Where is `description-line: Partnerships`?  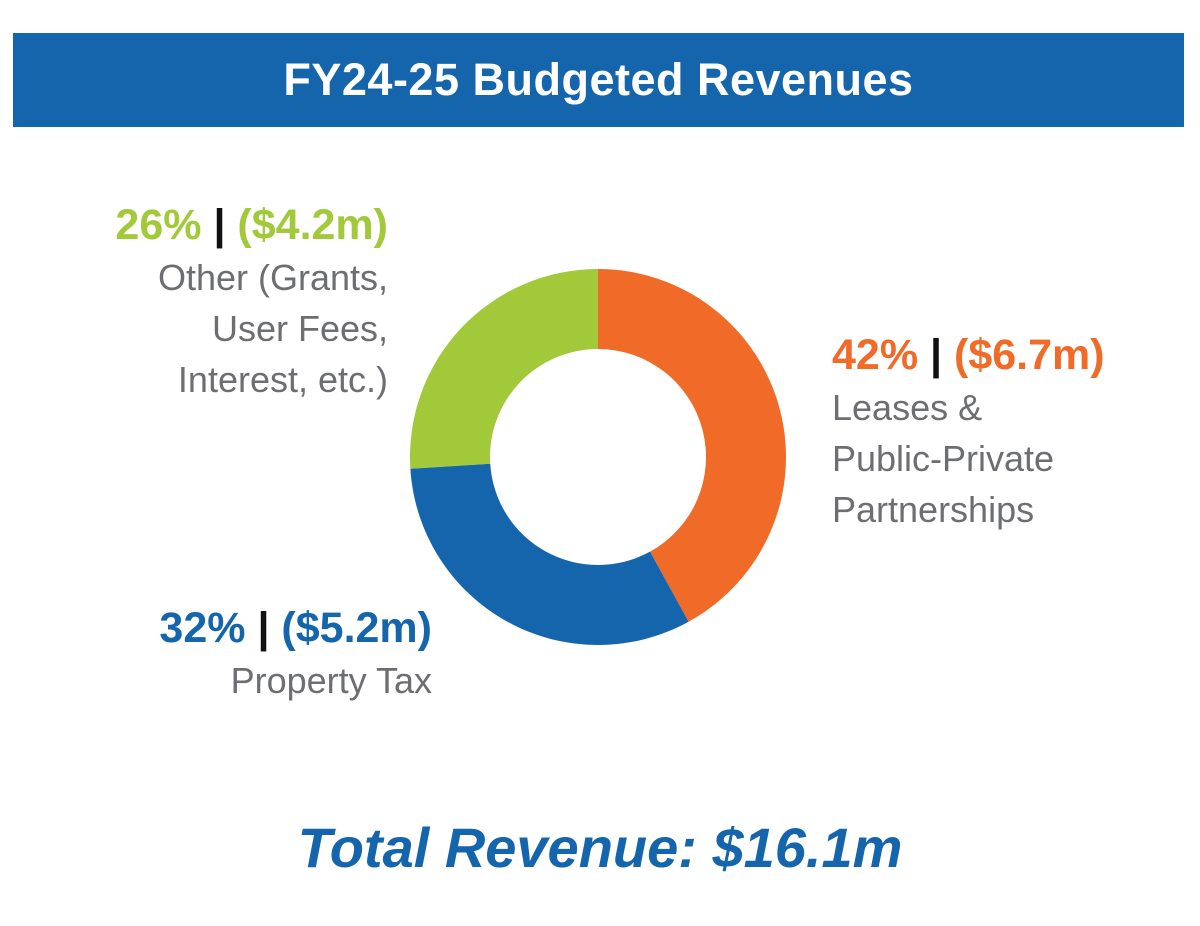 description-line: Partnerships is located at coordinates (933, 509).